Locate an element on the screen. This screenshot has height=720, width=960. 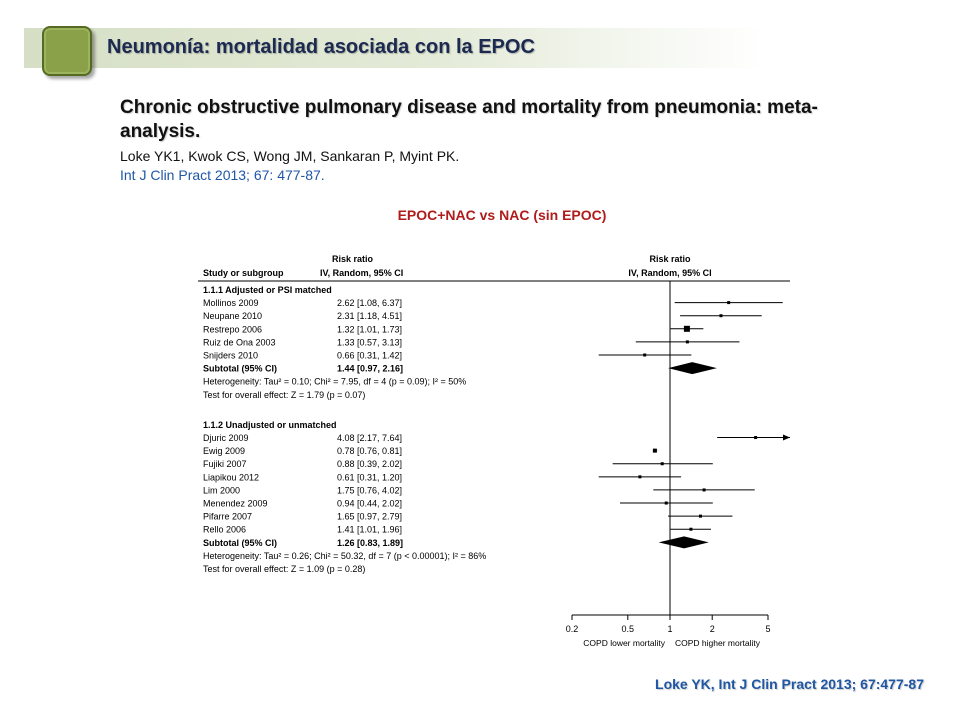
x-axis-tick-label: 1 is located at coordinates (669, 629).